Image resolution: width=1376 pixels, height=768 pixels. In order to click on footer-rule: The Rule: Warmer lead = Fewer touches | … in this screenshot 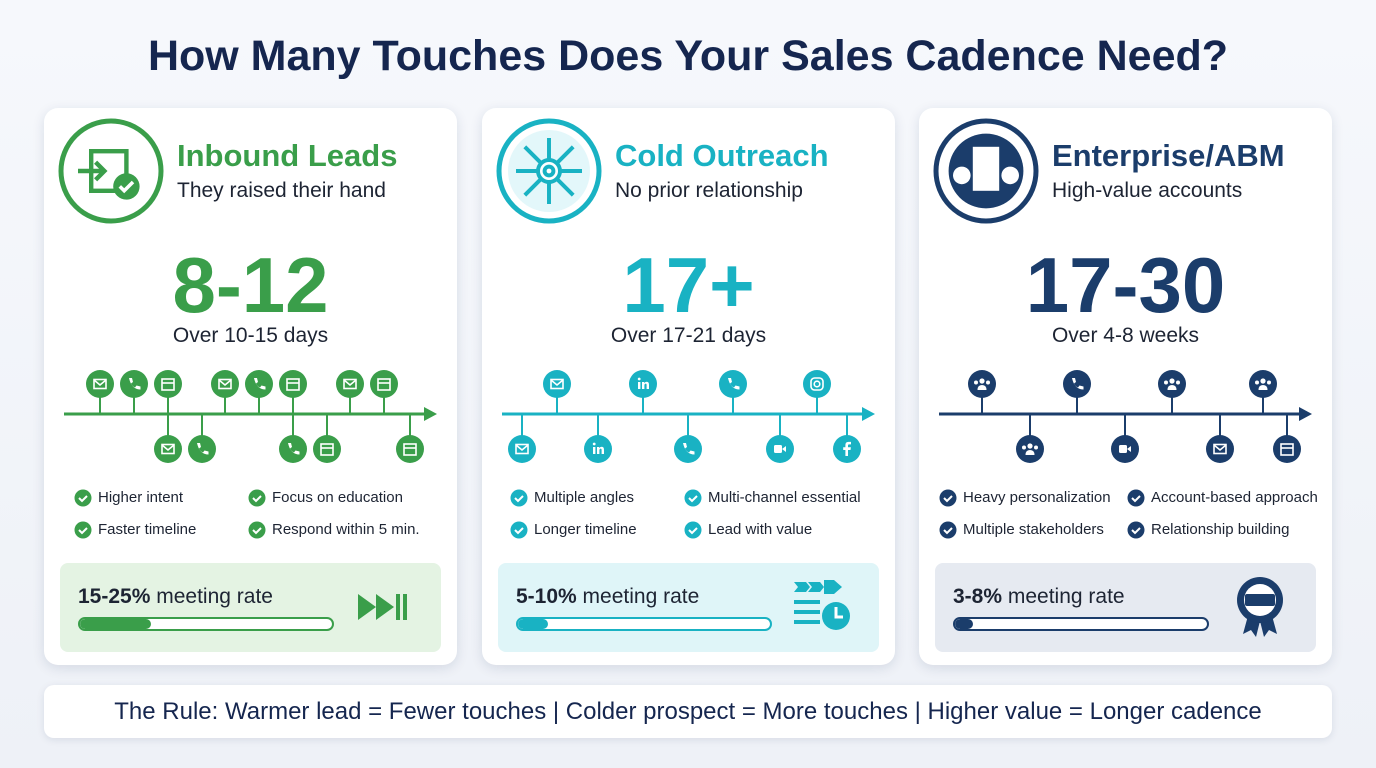, I will do `click(688, 711)`.